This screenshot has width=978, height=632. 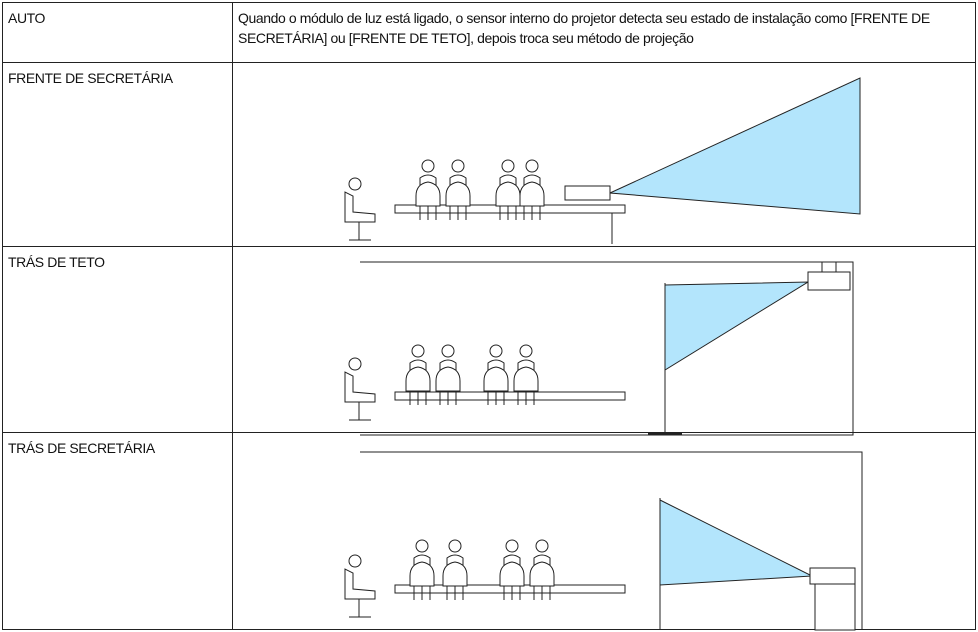 What do you see at coordinates (599, 348) in the screenshot?
I see `illustration-rear-ceiling` at bounding box center [599, 348].